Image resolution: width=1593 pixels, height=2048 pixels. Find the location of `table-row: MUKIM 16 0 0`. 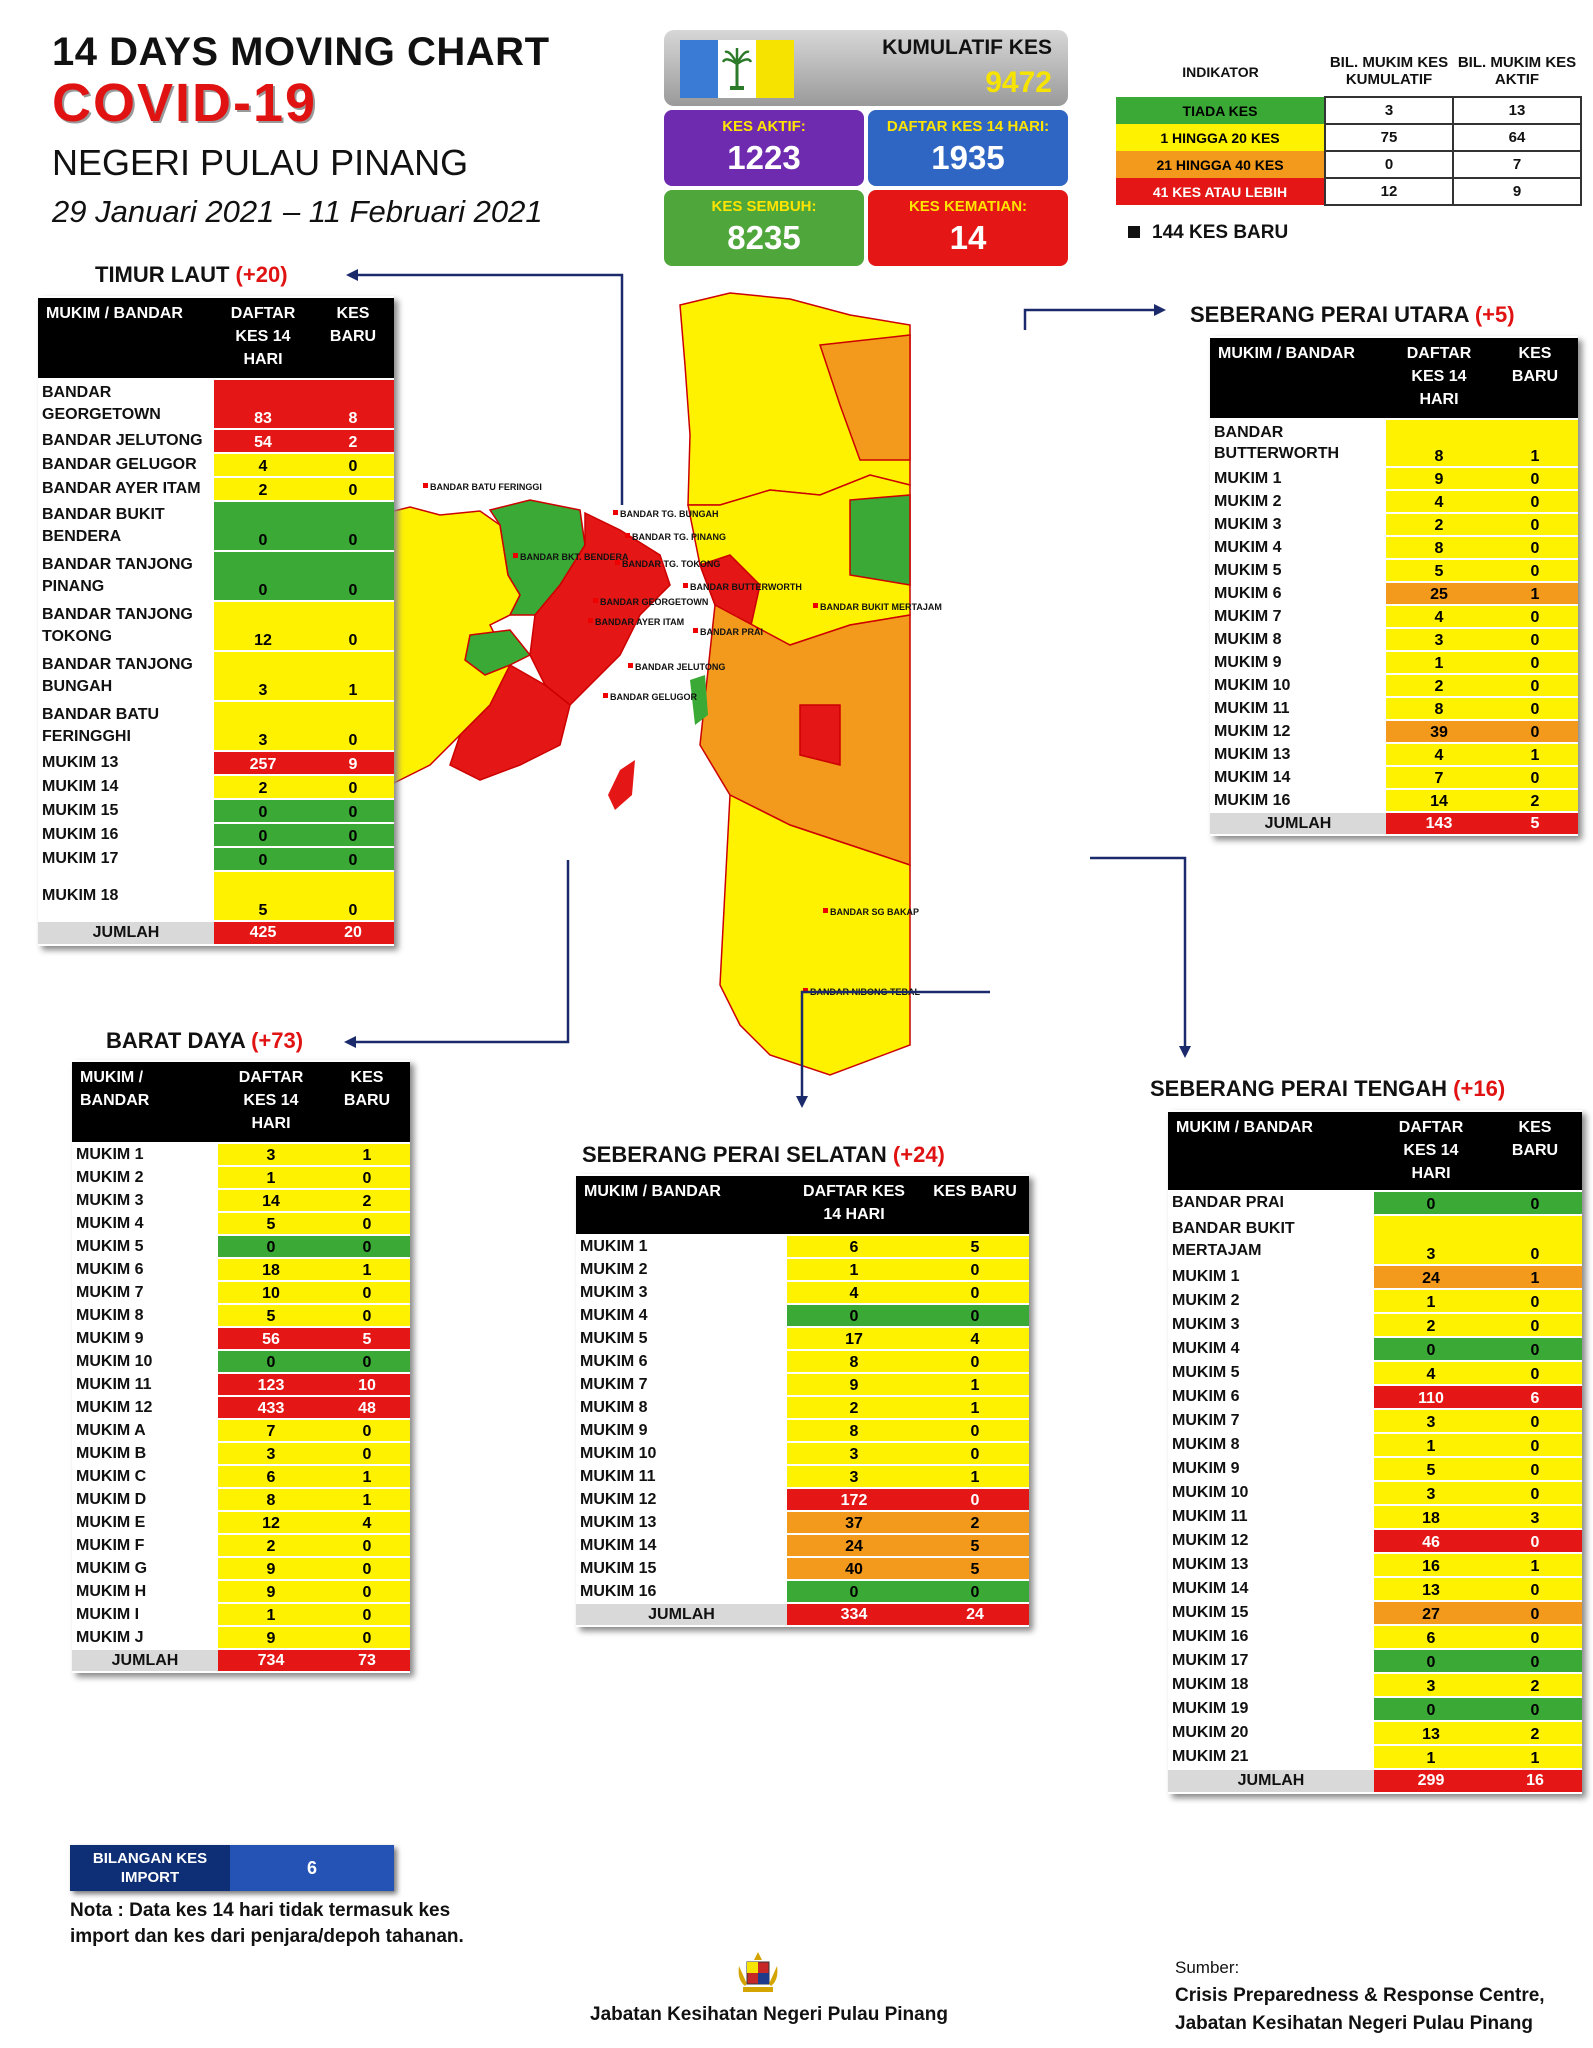

table-row: MUKIM 16 0 0 is located at coordinates (802, 1591).